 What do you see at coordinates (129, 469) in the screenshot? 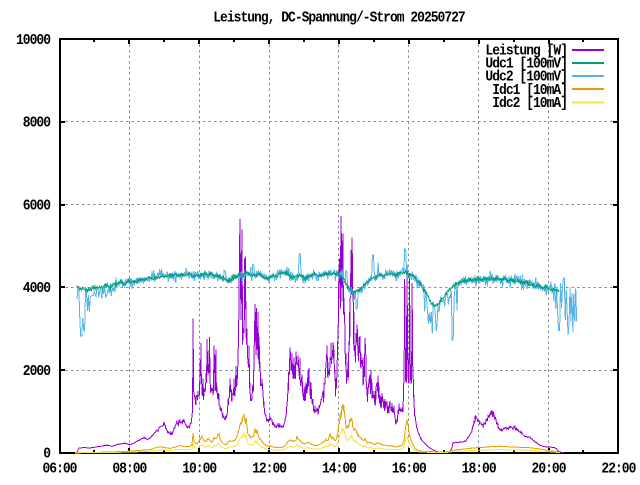
I see `svg-text: 08:00` at bounding box center [129, 469].